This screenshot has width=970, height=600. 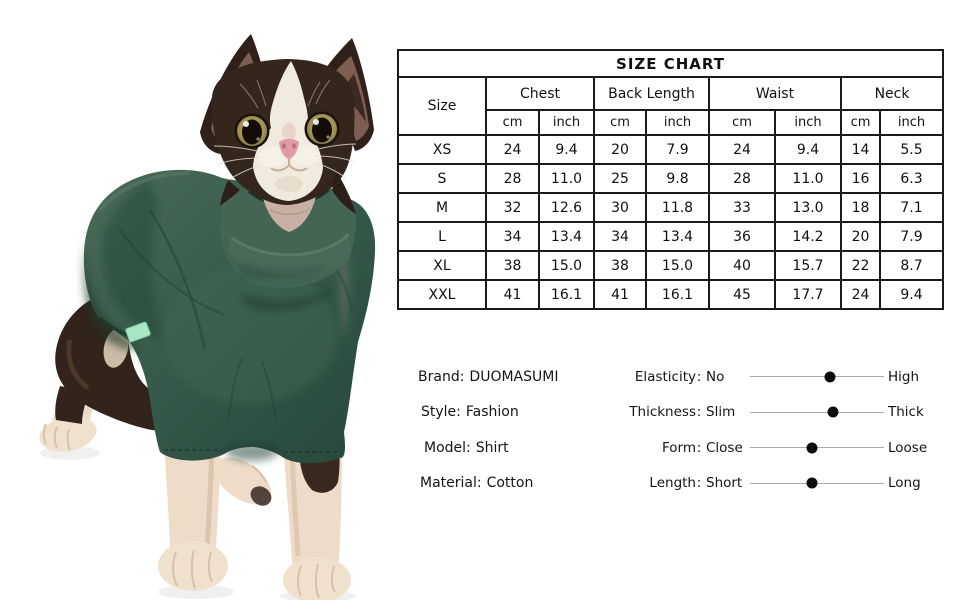 I want to click on table-title-row: SIZE CHART, so click(x=670, y=63).